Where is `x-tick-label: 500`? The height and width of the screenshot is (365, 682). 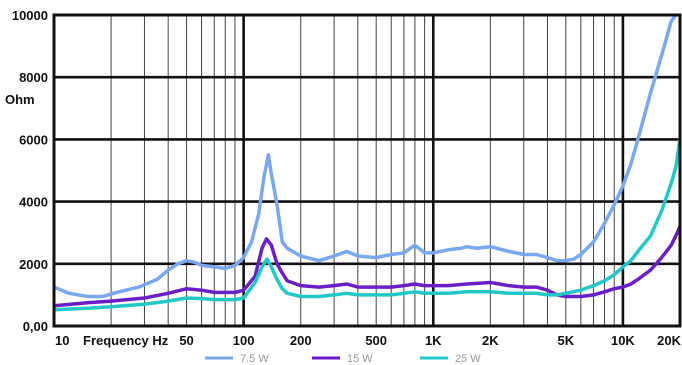
x-tick-label: 500 is located at coordinates (376, 340).